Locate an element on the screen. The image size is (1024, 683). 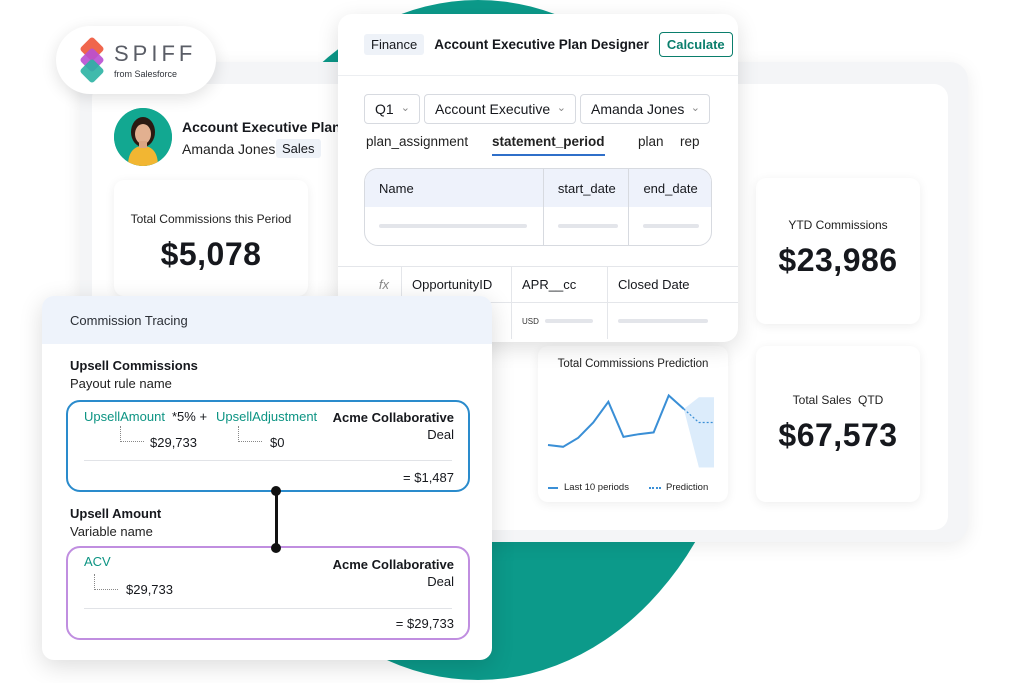
qtd-sales-value: $67,573 is located at coordinates (838, 435).